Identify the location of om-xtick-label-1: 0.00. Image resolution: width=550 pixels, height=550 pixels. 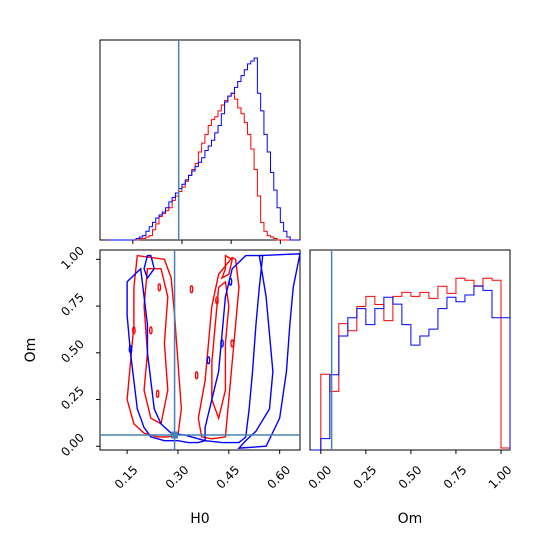
(320, 477).